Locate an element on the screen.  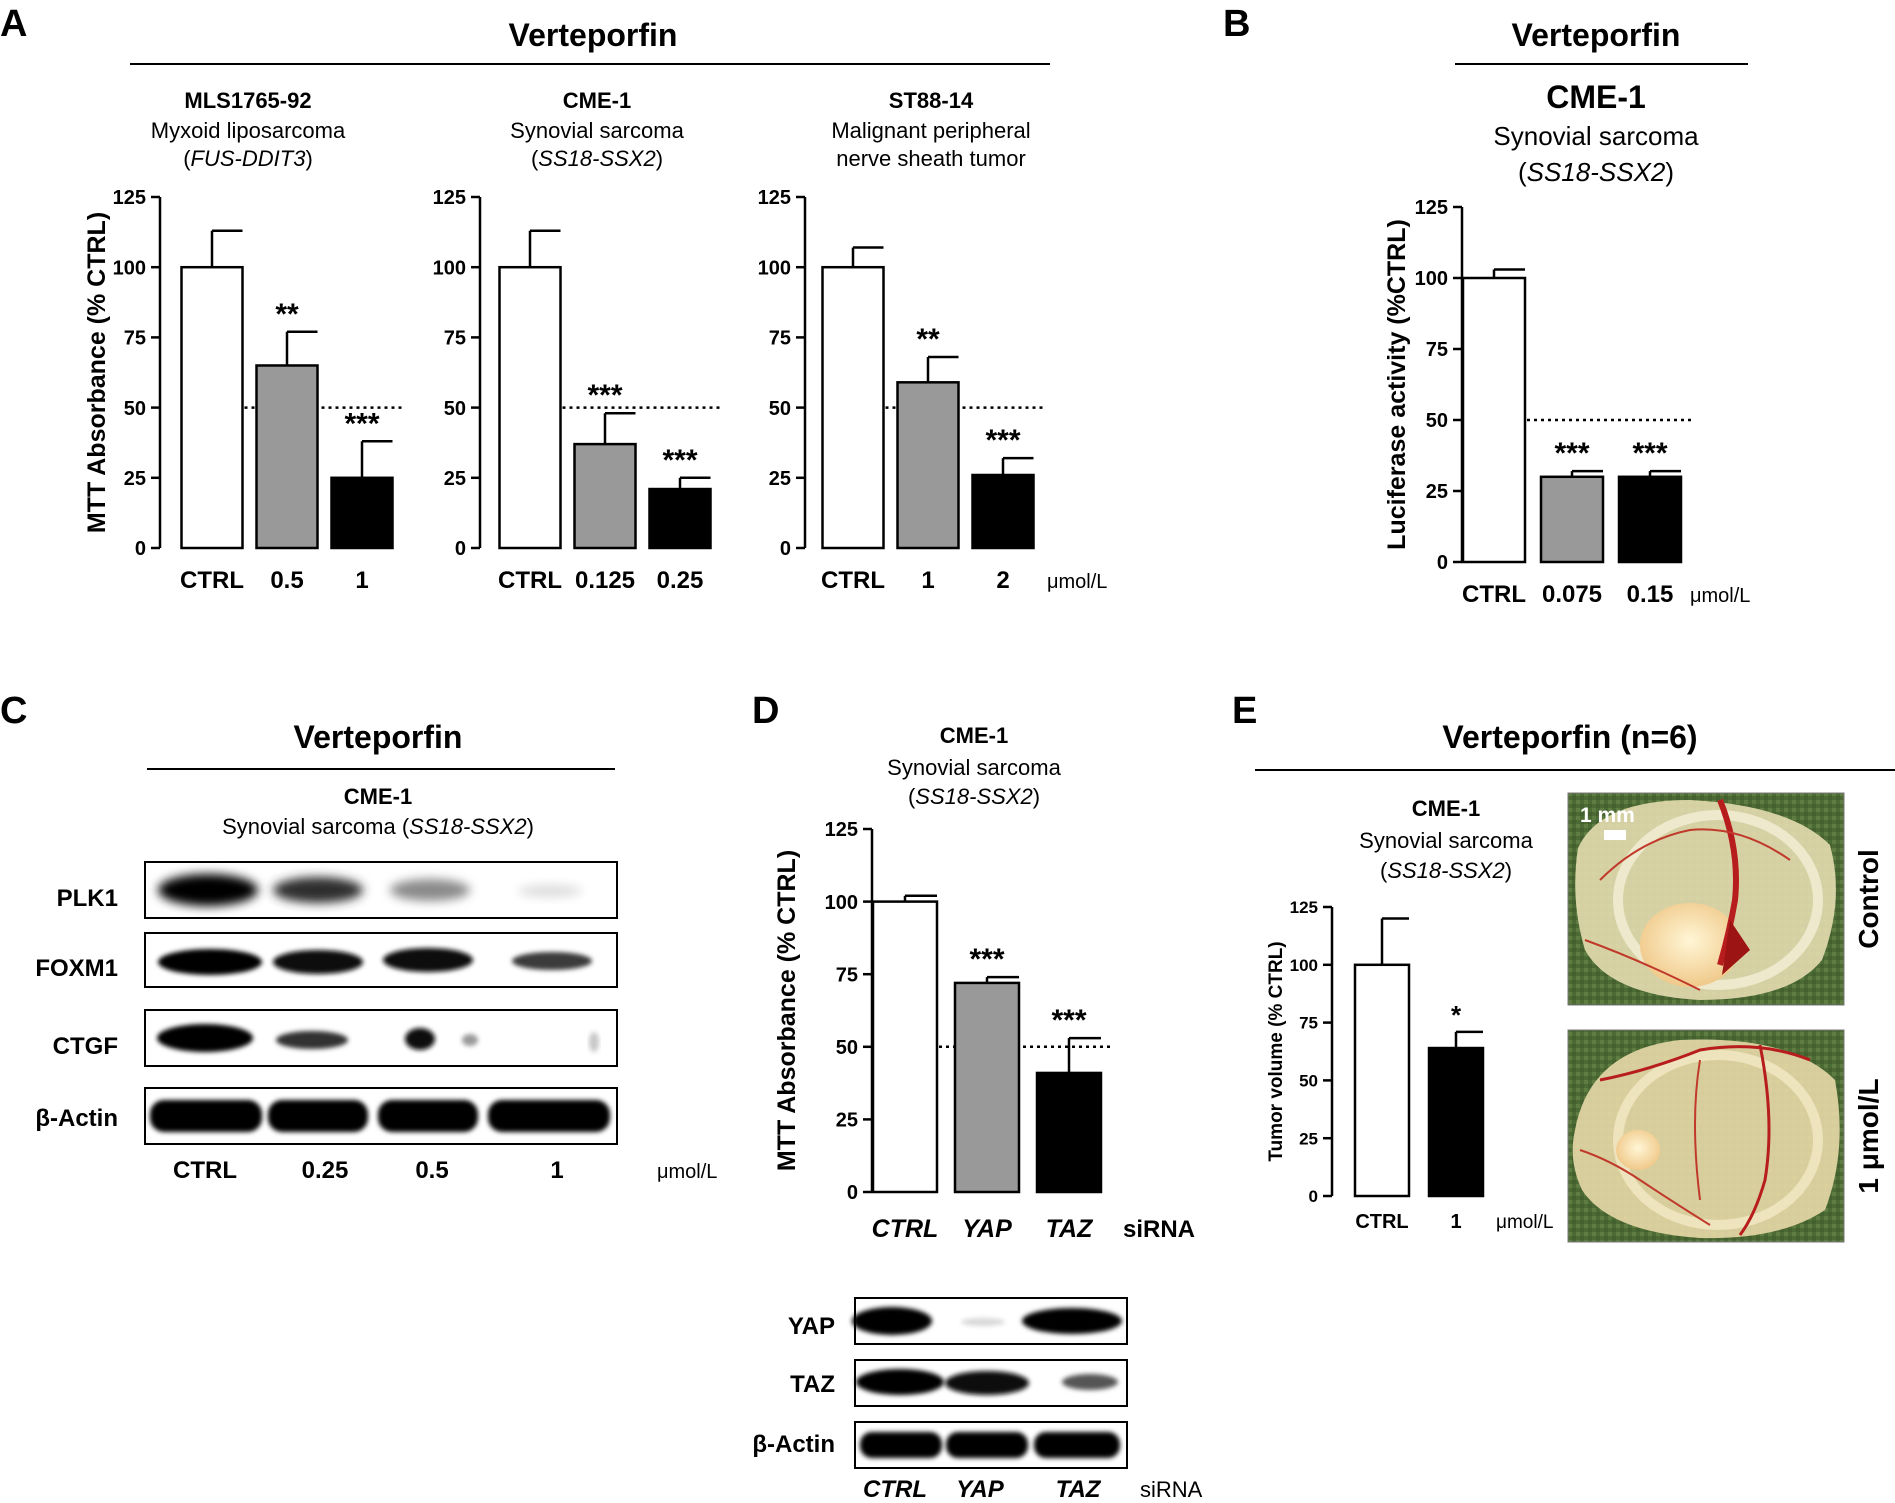
a3-significance-marker: ** is located at coordinates (928, 339).